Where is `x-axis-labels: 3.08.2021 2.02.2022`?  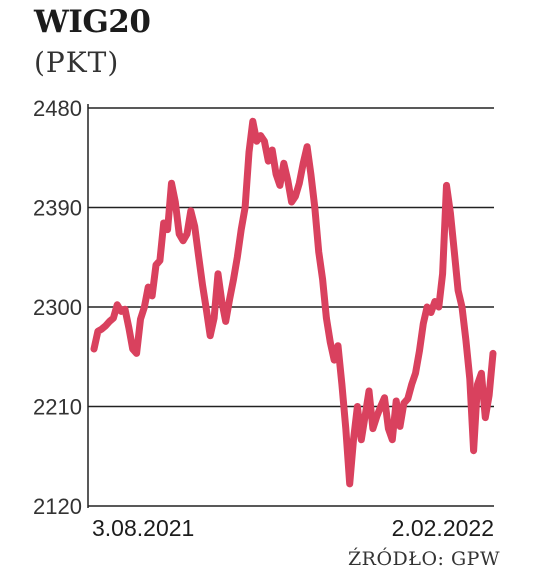 x-axis-labels: 3.08.2021 2.02.2022 is located at coordinates (293, 528).